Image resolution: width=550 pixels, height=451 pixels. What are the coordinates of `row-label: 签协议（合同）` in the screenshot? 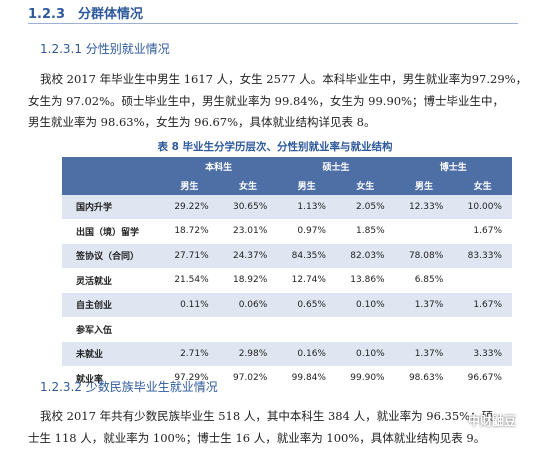 It's located at (111, 256).